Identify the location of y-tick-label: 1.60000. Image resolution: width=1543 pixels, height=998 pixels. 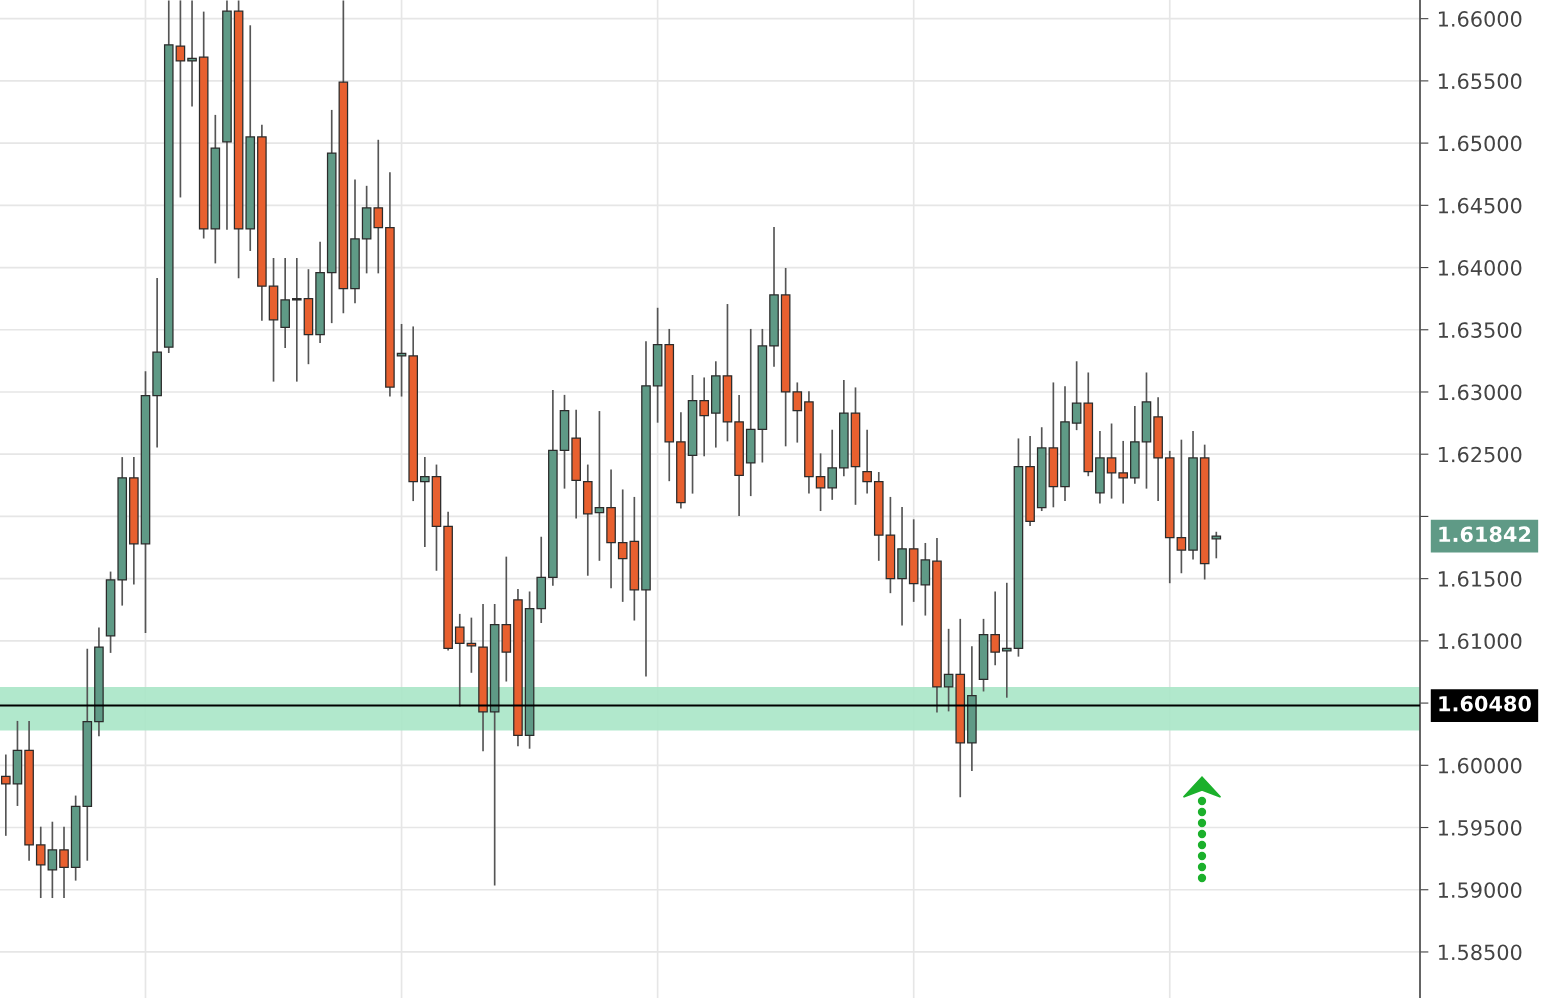
(1480, 765).